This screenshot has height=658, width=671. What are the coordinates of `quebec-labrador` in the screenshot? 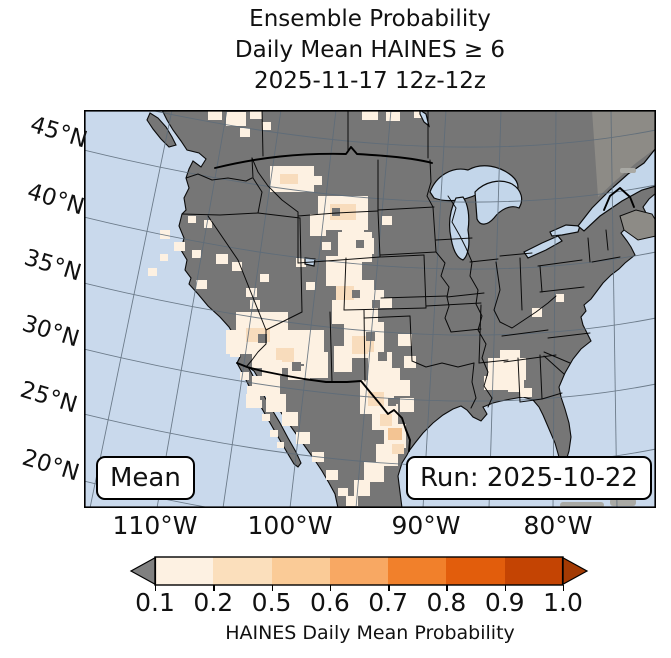 It's located at (624, 153).